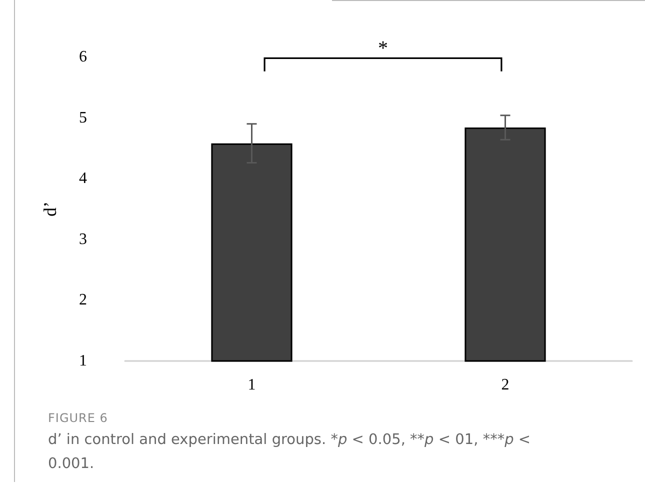 The height and width of the screenshot is (497, 645). What do you see at coordinates (78, 418) in the screenshot?
I see `text: FIGURE 6` at bounding box center [78, 418].